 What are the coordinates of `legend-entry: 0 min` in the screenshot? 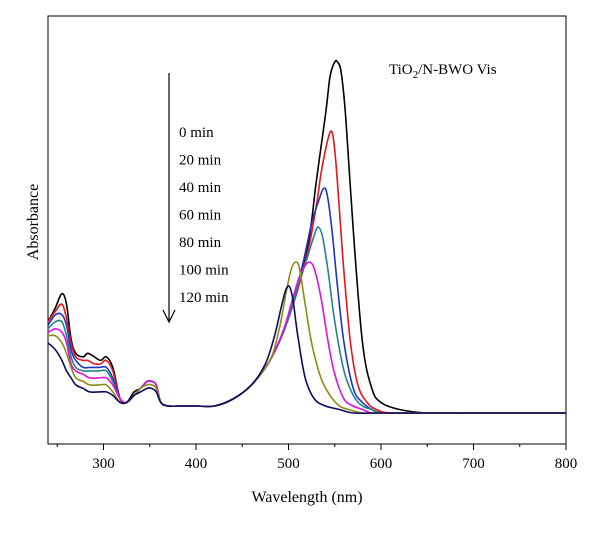 It's located at (196, 133).